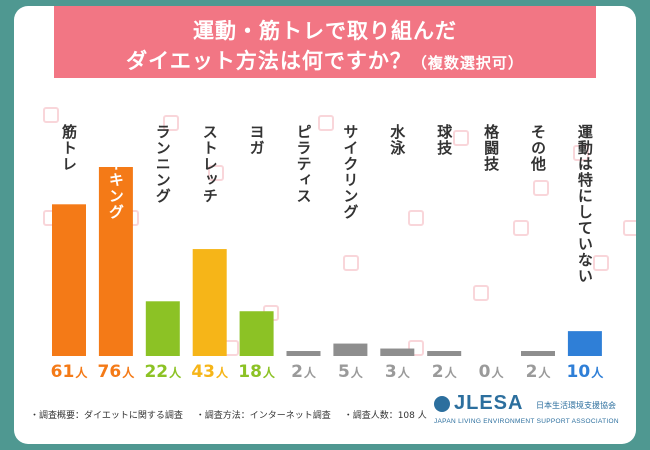 The height and width of the screenshot is (450, 650). What do you see at coordinates (444, 140) in the screenshot?
I see `category-label-8: 球技` at bounding box center [444, 140].